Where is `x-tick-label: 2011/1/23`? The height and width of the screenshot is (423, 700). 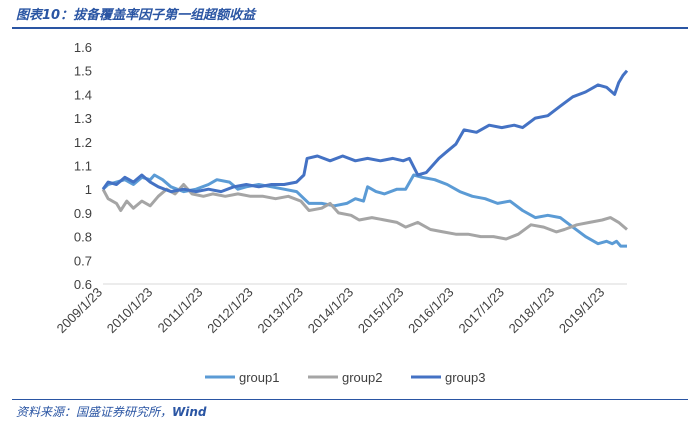
x-tick-label: 2011/1/23 is located at coordinates (180, 310).